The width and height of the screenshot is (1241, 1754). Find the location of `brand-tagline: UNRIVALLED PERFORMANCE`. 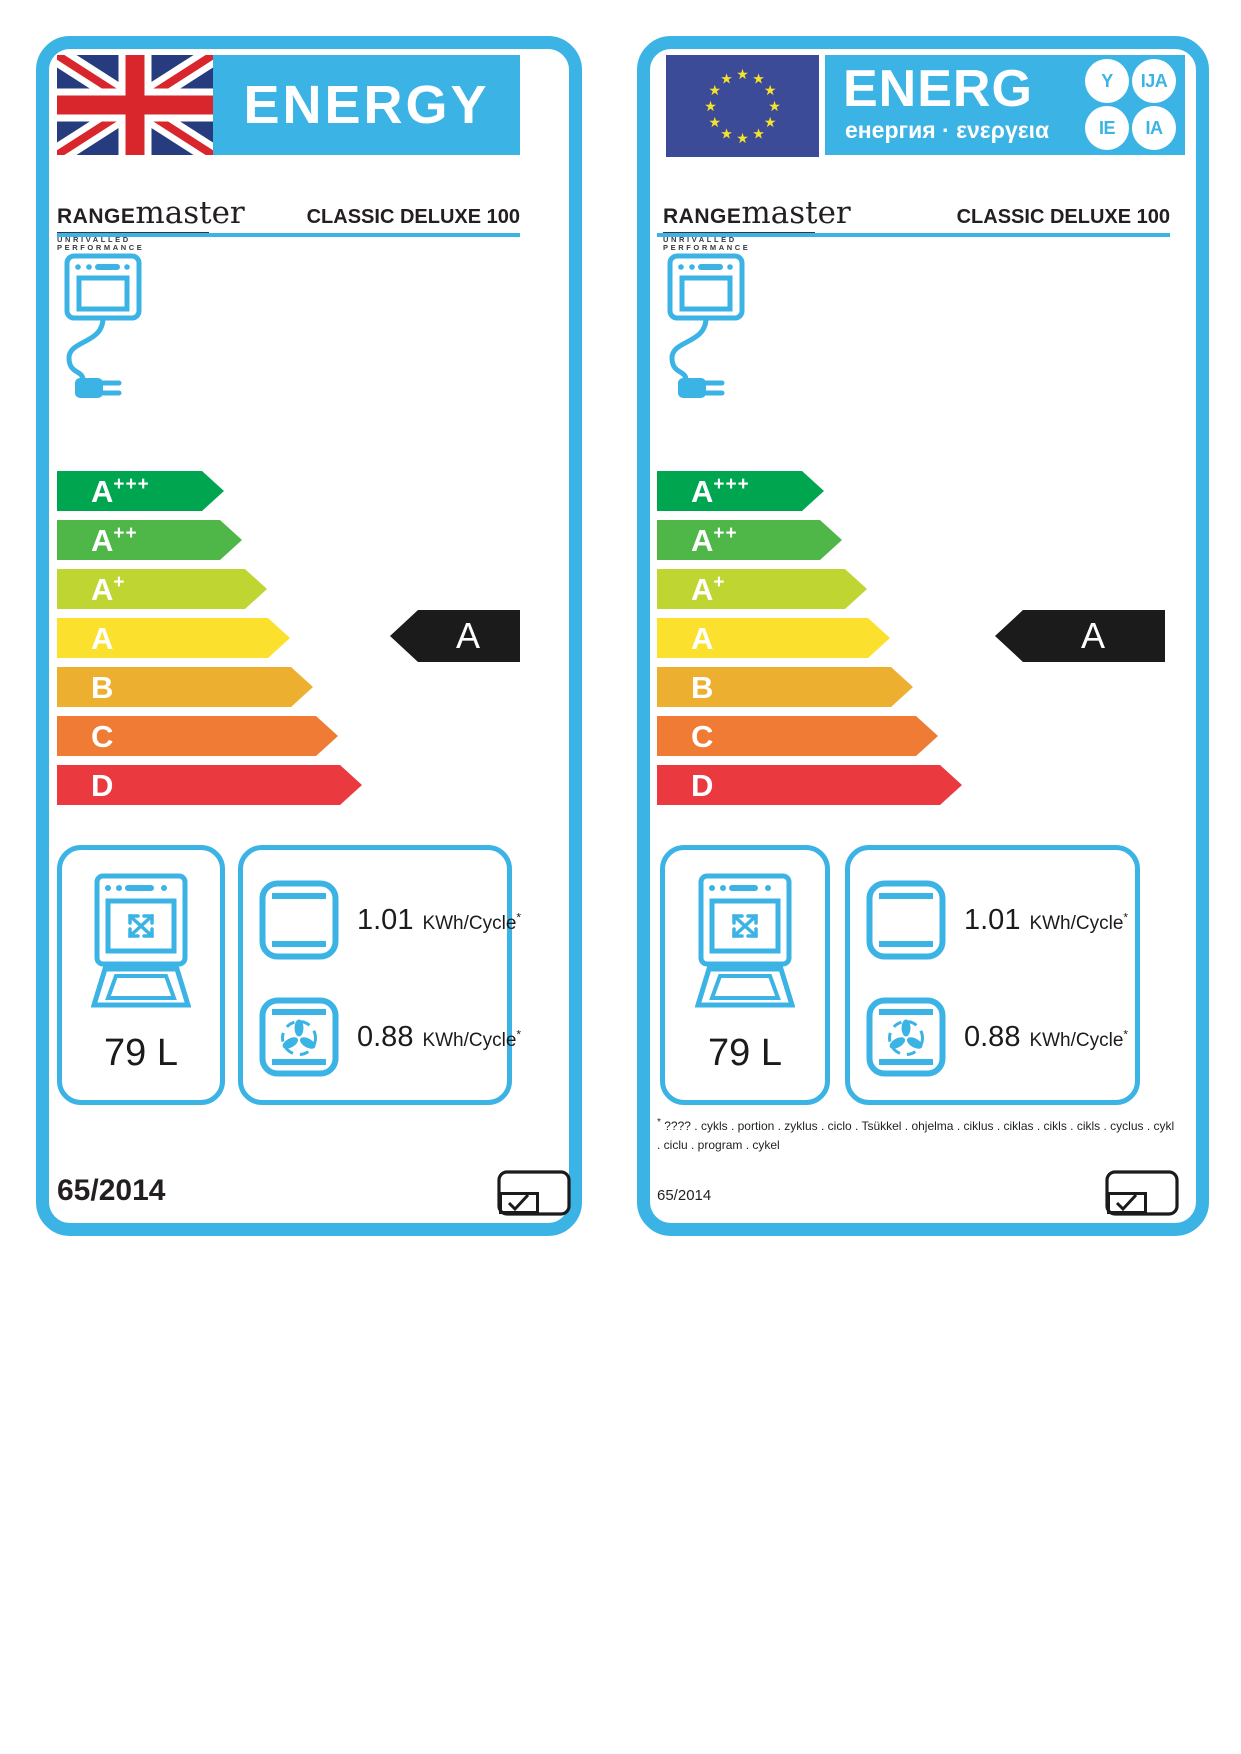

brand-tagline: UNRIVALLED PERFORMANCE is located at coordinates (739, 241).